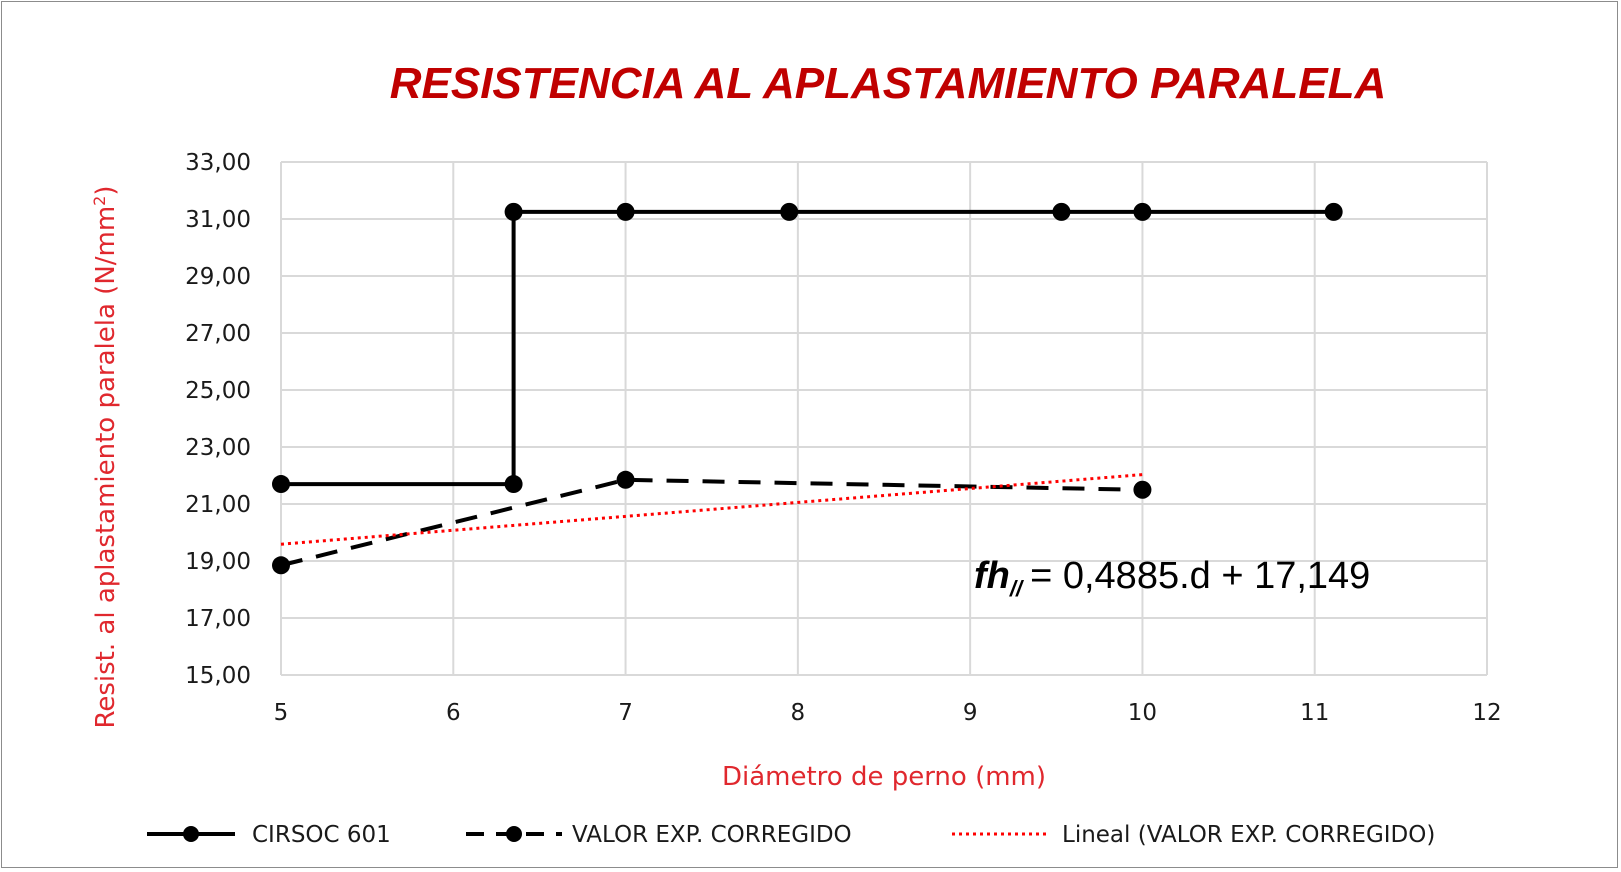  I want to click on x-tick-label: 7, so click(625, 713).